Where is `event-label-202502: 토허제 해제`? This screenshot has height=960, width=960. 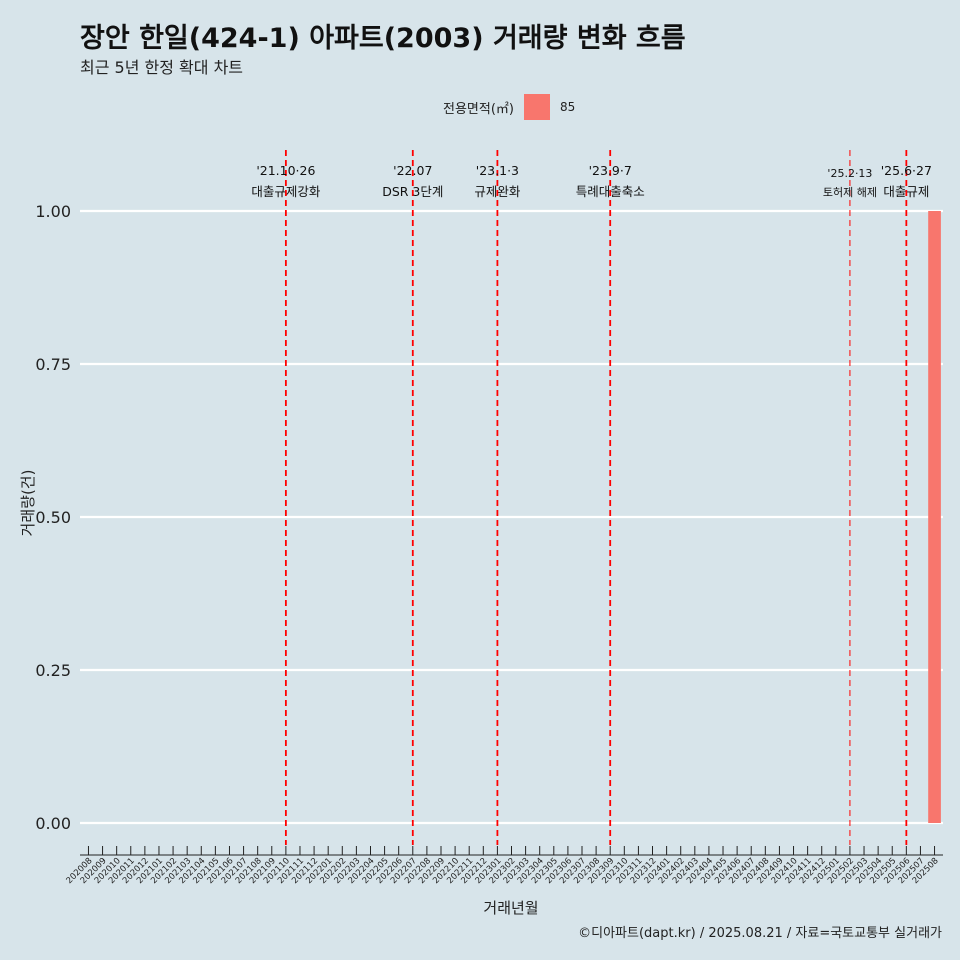 event-label-202502: 토허제 해제 is located at coordinates (850, 192).